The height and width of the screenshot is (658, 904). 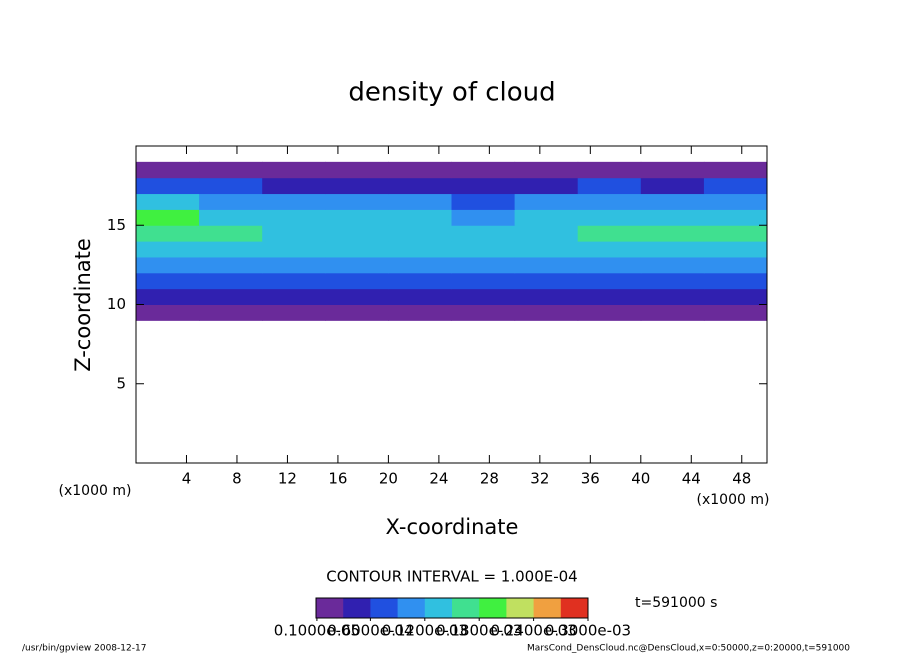 What do you see at coordinates (640, 479) in the screenshot?
I see `x-tick-label: 40` at bounding box center [640, 479].